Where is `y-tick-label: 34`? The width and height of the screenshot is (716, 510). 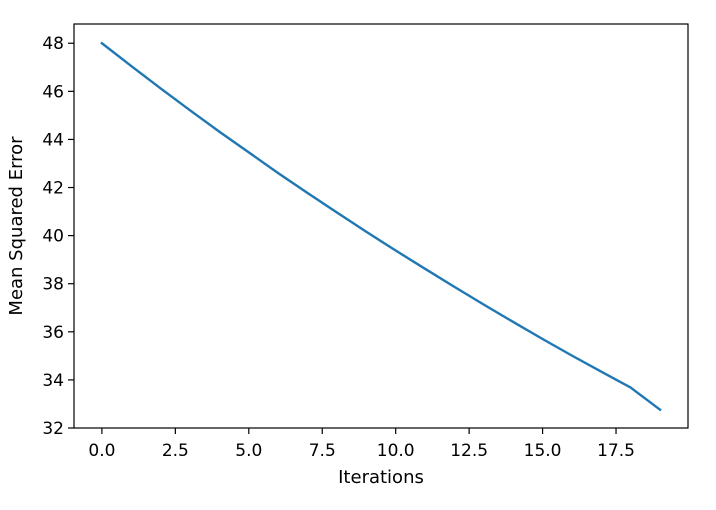
y-tick-label: 34 is located at coordinates (53, 381).